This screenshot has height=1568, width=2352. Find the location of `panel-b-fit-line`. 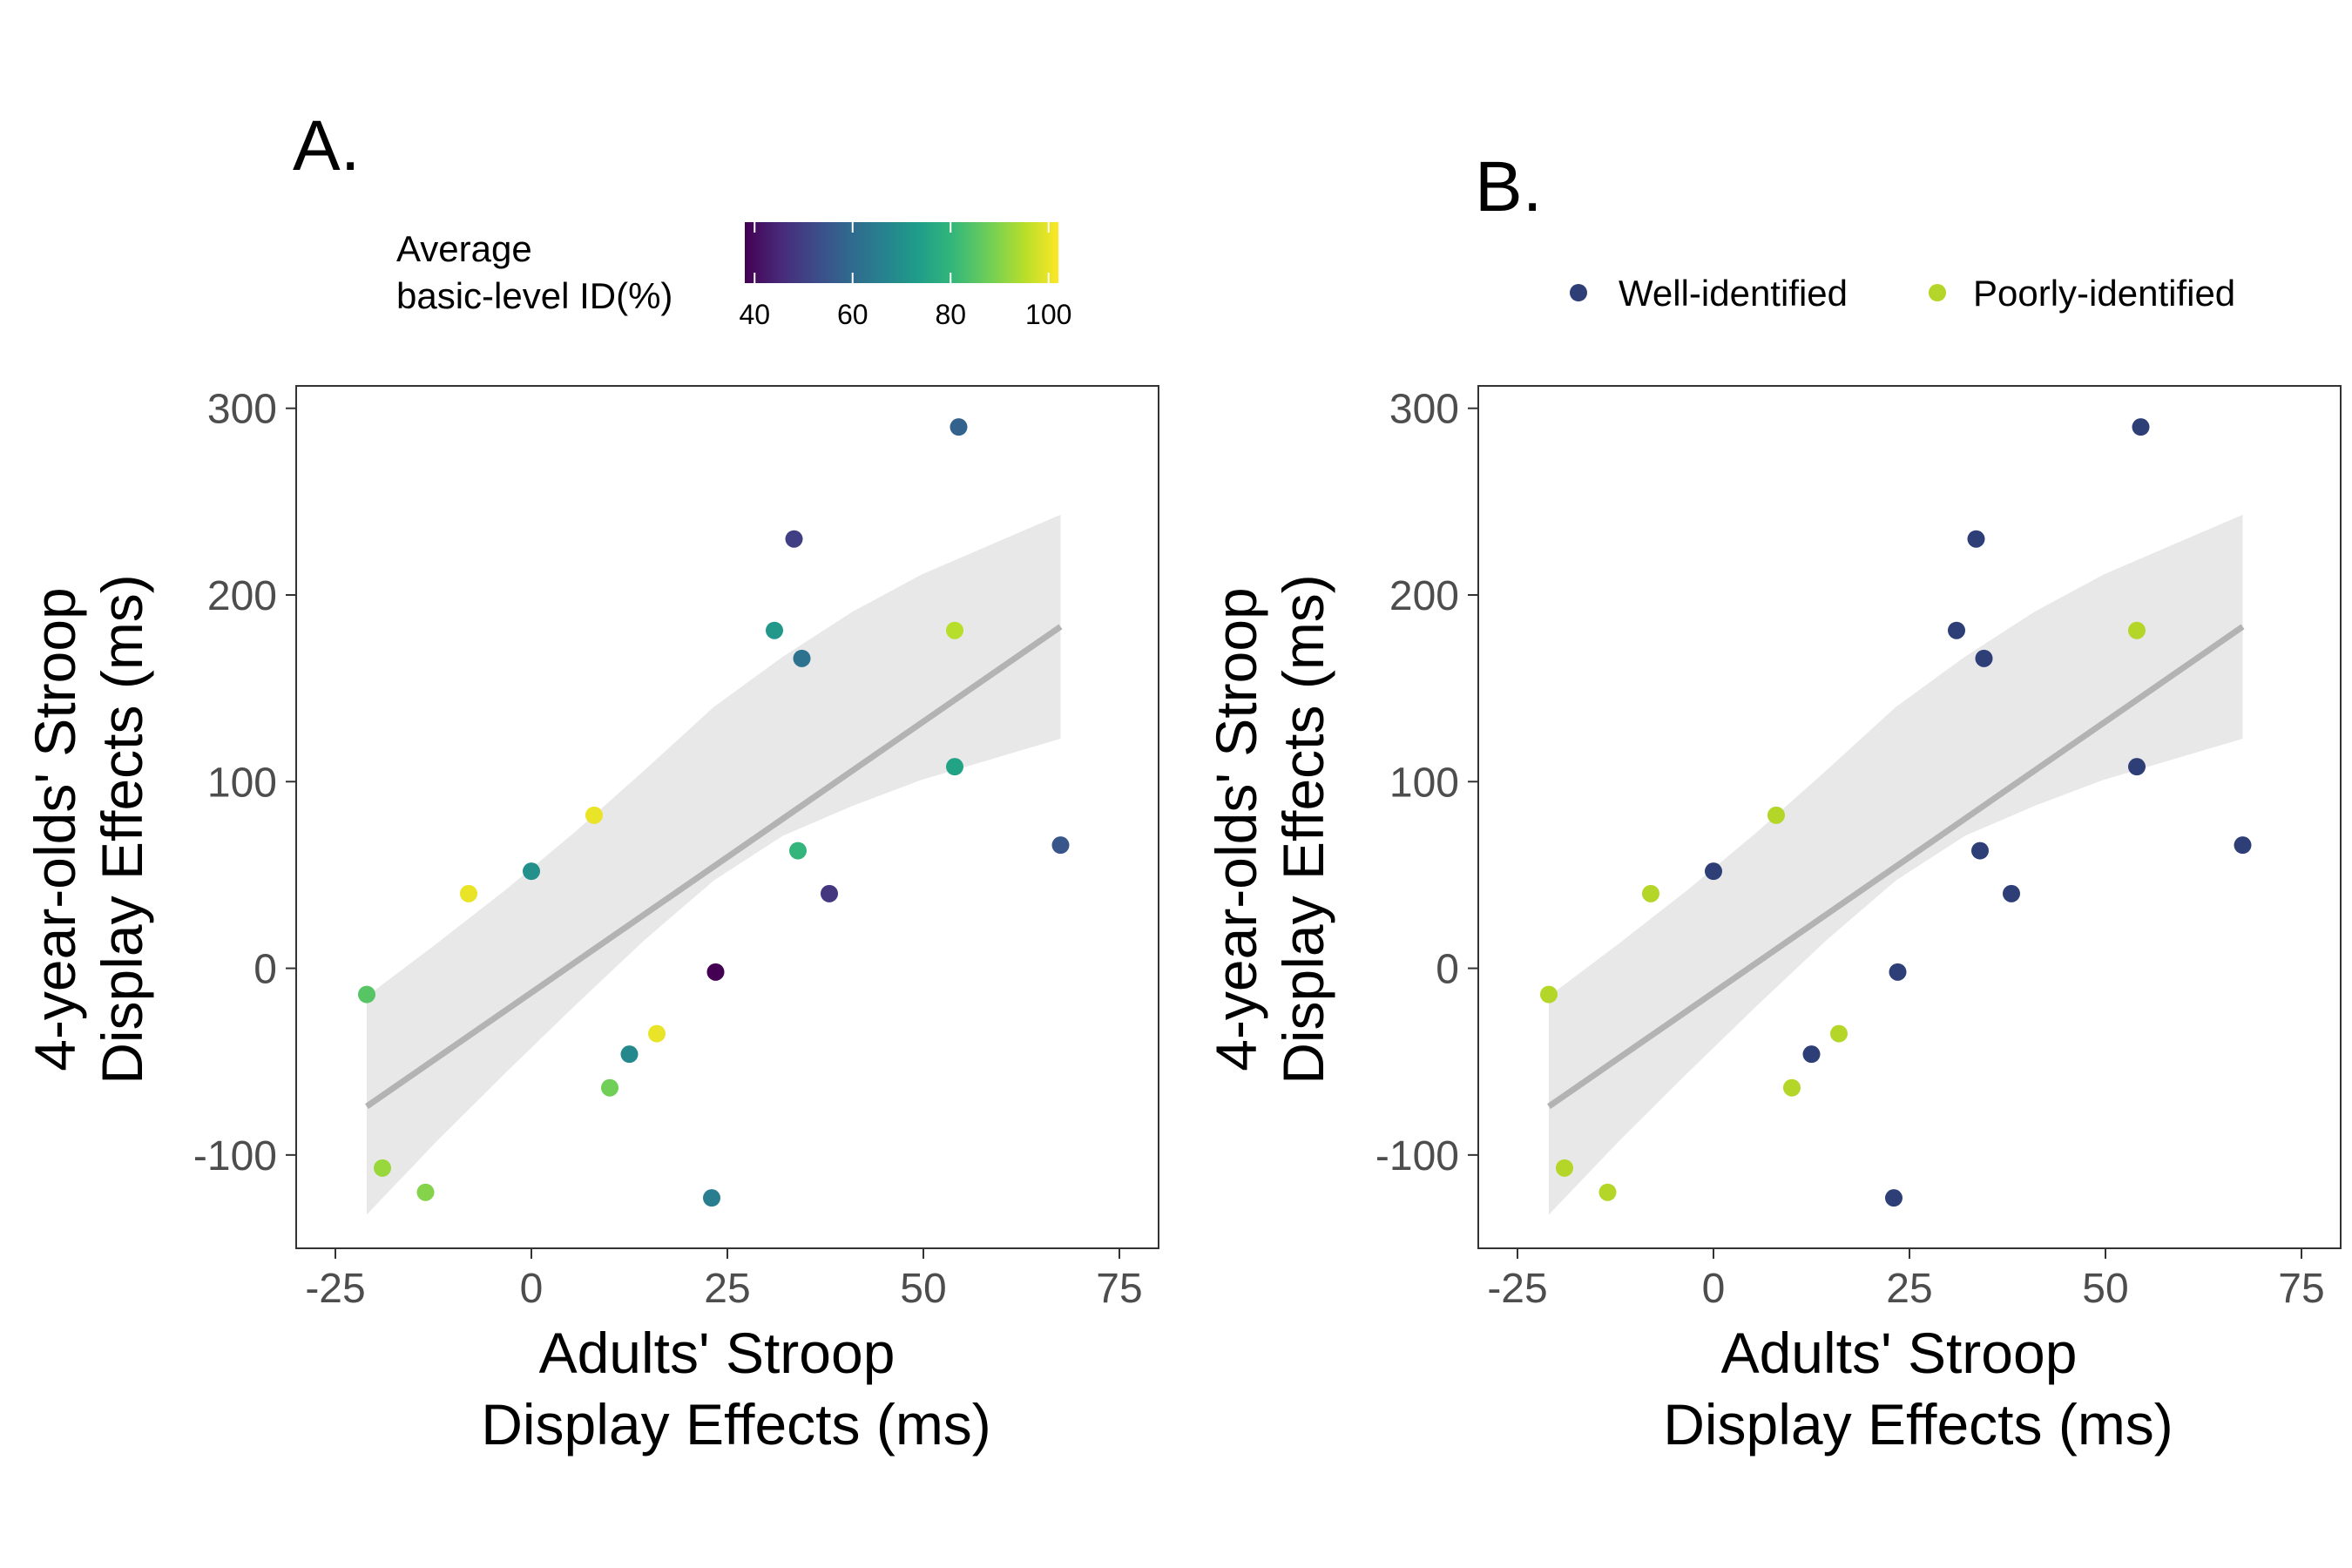

panel-b-fit-line is located at coordinates (1896, 867).